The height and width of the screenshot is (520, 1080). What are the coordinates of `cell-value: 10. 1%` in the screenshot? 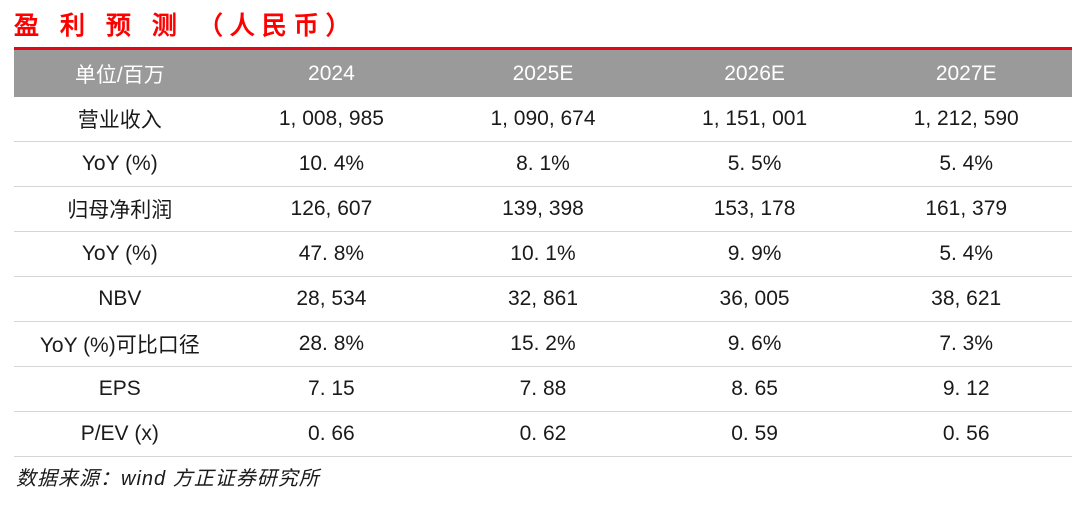 It's located at (543, 254).